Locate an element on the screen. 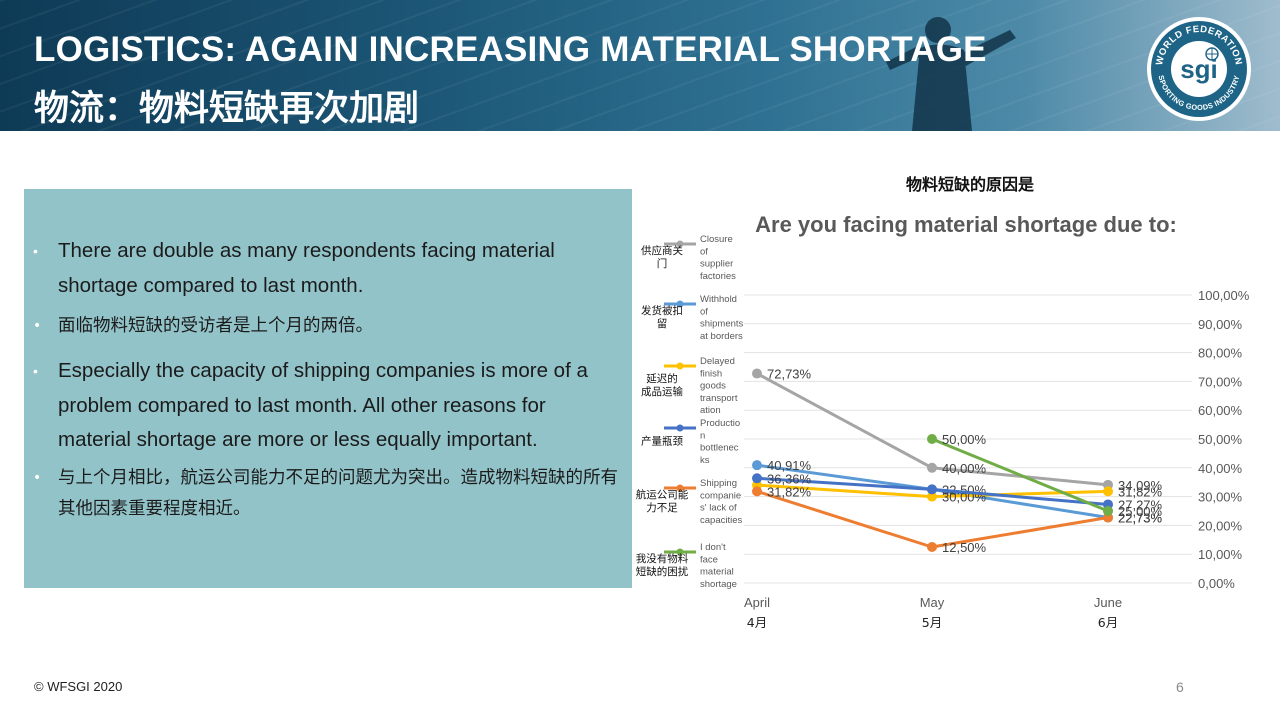 The width and height of the screenshot is (1280, 720). data-label: 25,00% is located at coordinates (1140, 511).